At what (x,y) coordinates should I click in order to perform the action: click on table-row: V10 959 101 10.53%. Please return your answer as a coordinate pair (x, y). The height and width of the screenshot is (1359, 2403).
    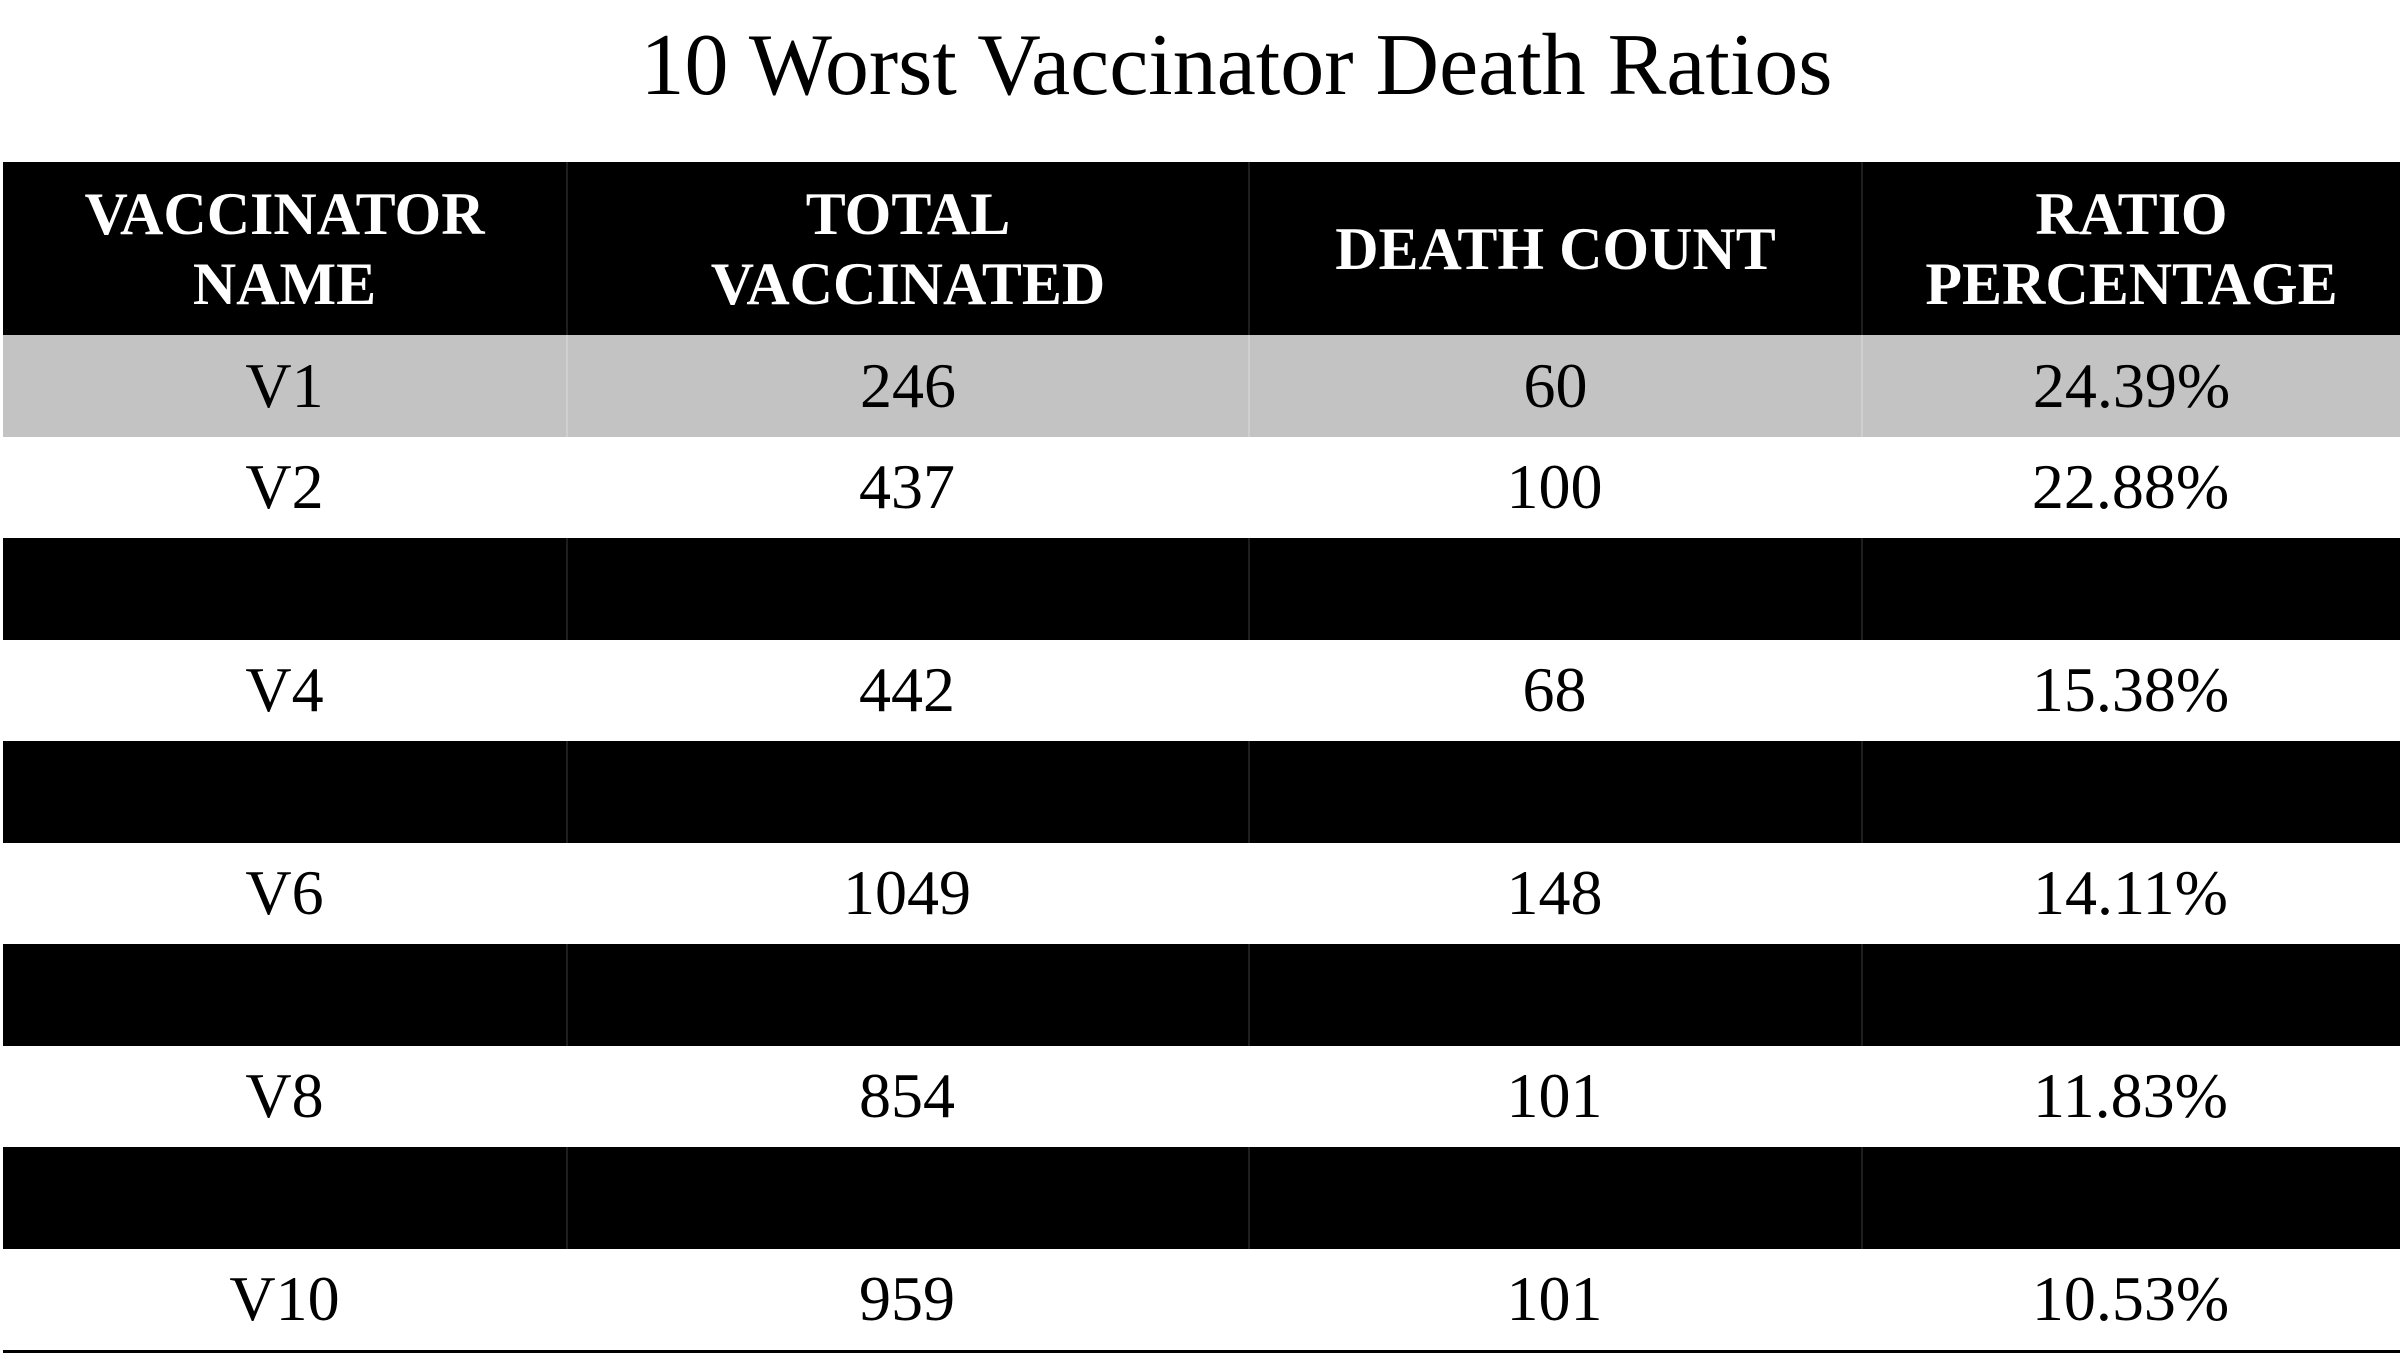
    Looking at the image, I should click on (1201, 1299).